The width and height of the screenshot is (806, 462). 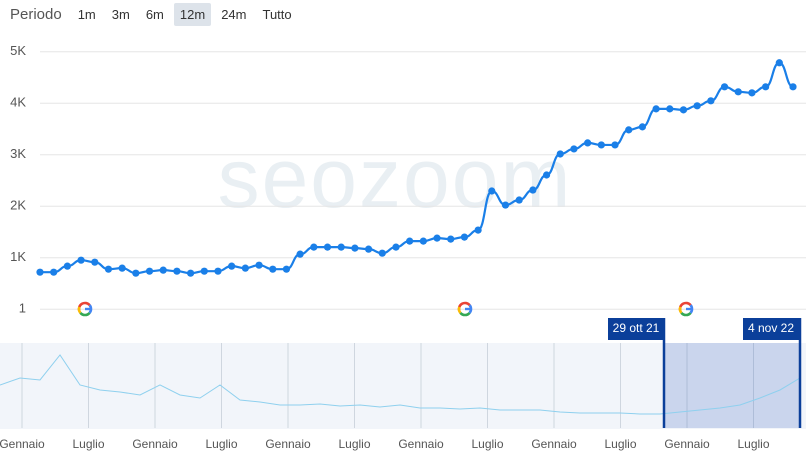 What do you see at coordinates (192, 14) in the screenshot?
I see `period-button: 12m` at bounding box center [192, 14].